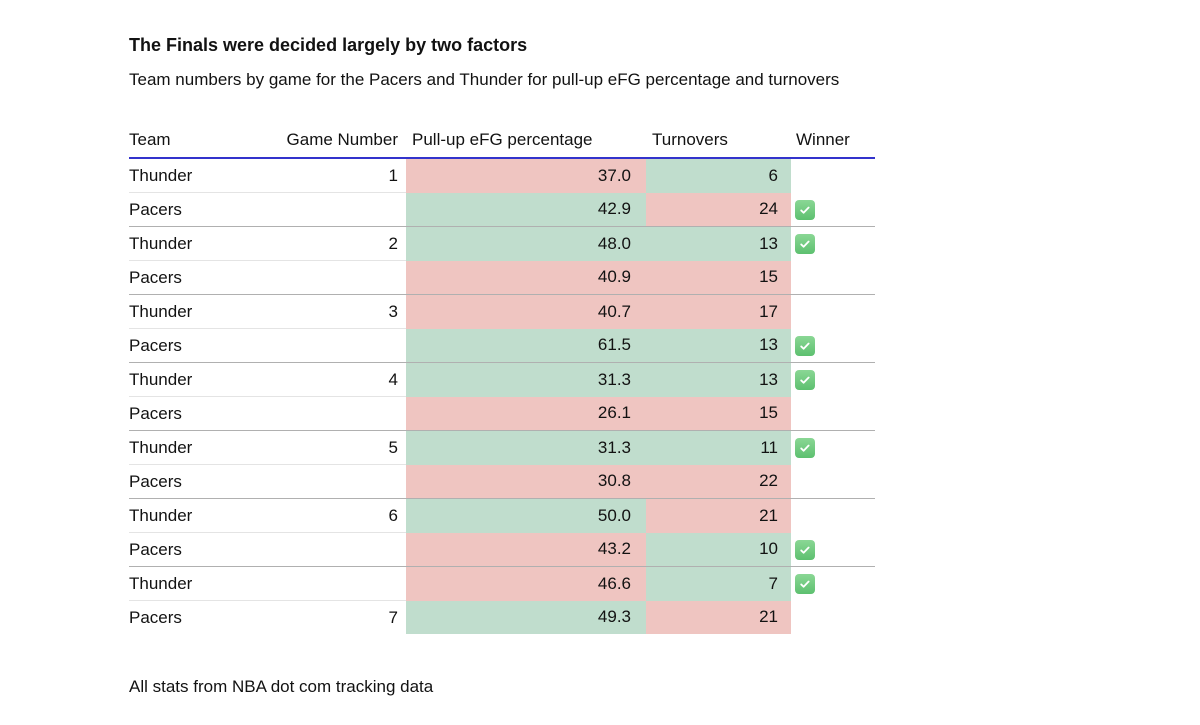  Describe the element at coordinates (334, 617) in the screenshot. I see `game-number-cell: 7` at that location.